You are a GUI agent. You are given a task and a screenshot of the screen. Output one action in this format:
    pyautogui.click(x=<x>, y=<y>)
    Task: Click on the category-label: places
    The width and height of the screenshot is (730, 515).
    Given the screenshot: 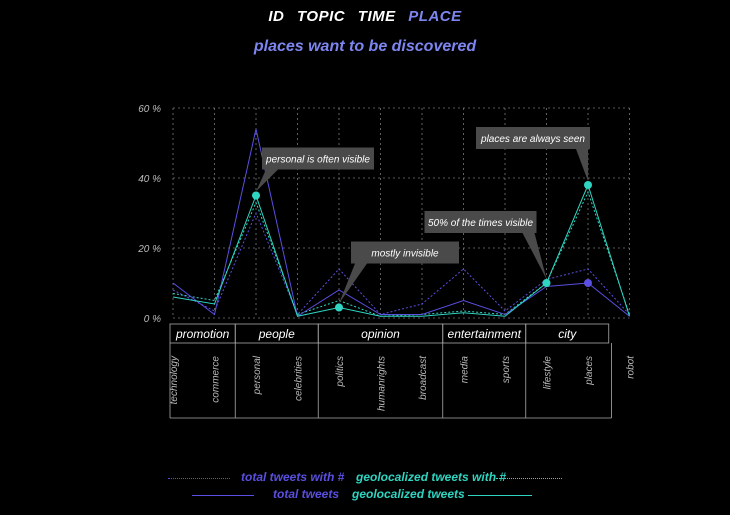 What is the action you would take?
    pyautogui.click(x=589, y=371)
    